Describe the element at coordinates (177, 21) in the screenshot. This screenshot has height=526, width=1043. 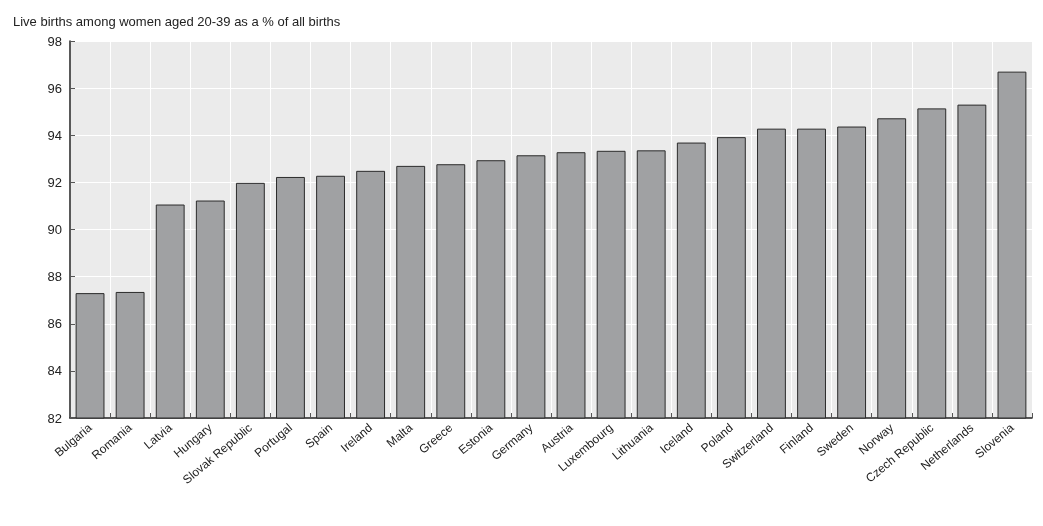
I see `chart-title: Live births among women aged 20-39 as a % of all births` at that location.